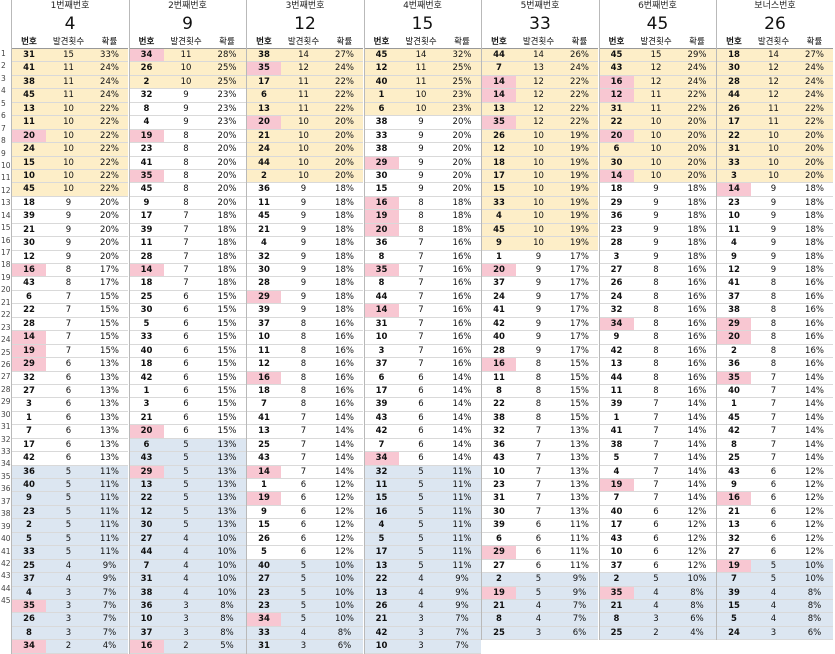 Image resolution: width=835 pixels, height=654 pixels. What do you see at coordinates (422, 593) in the screenshot?
I see `table-row: 13 4 9%` at bounding box center [422, 593].